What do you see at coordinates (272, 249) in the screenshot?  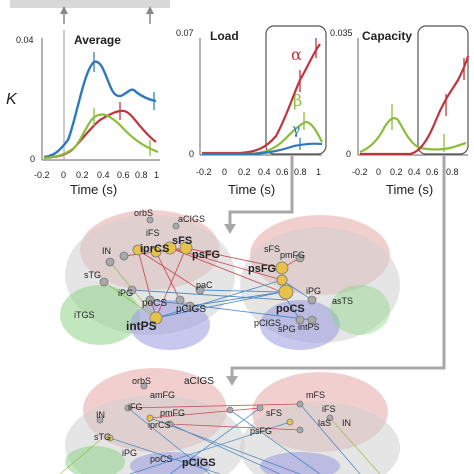 I see `b1-label-r-sFS: sFS` at bounding box center [272, 249].